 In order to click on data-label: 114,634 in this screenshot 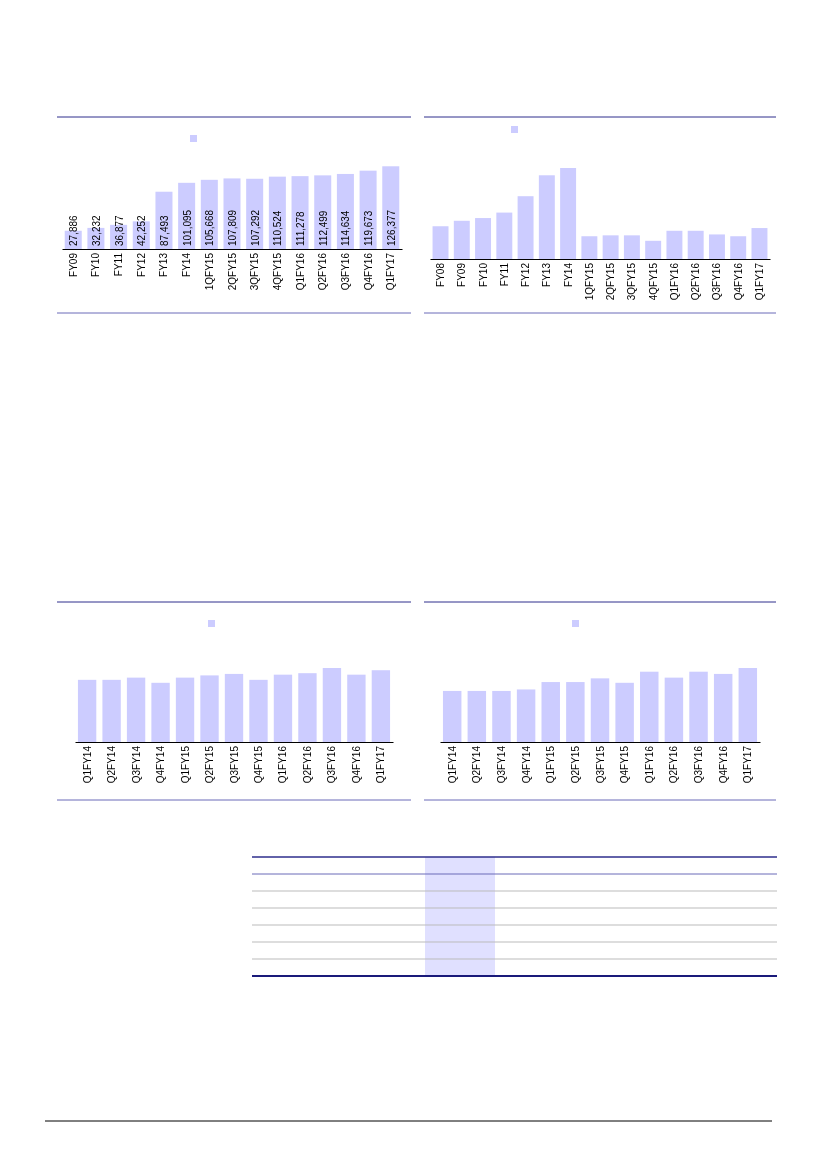, I will do `click(346, 228)`.